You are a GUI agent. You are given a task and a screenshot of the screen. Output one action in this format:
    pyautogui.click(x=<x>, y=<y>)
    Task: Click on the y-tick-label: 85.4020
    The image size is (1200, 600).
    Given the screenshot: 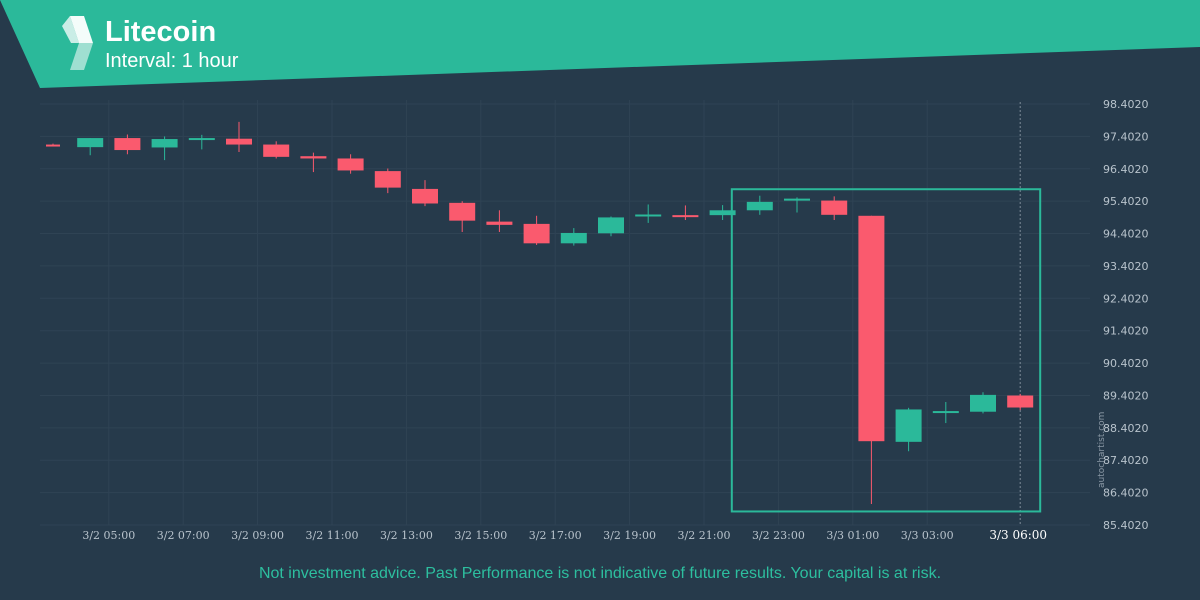 What is the action you would take?
    pyautogui.click(x=1126, y=525)
    